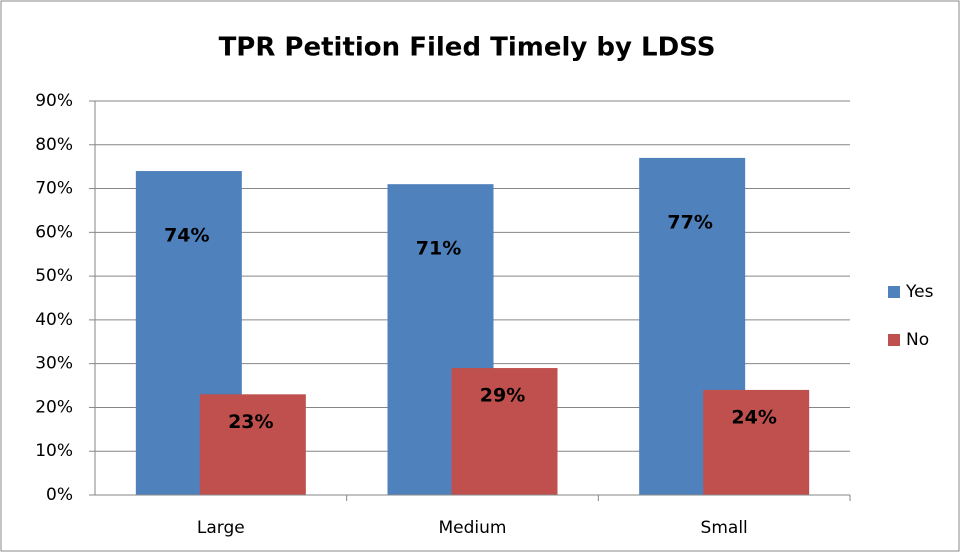 The height and width of the screenshot is (554, 963). Describe the element at coordinates (250, 422) in the screenshot. I see `data-label: 23%` at that location.